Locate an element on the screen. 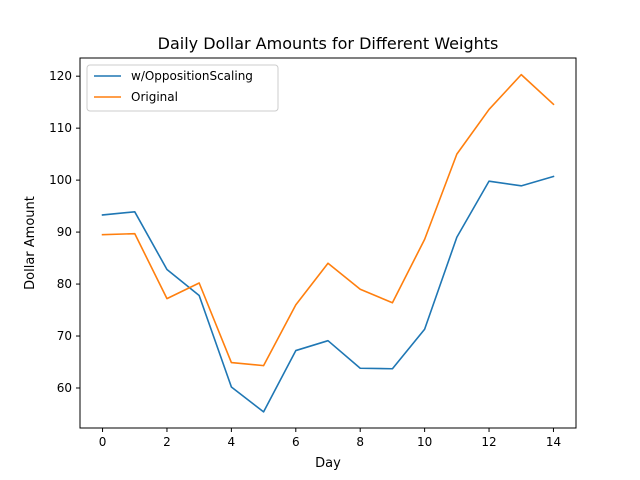  legend: w/OppositionScaling Original is located at coordinates (182, 88).